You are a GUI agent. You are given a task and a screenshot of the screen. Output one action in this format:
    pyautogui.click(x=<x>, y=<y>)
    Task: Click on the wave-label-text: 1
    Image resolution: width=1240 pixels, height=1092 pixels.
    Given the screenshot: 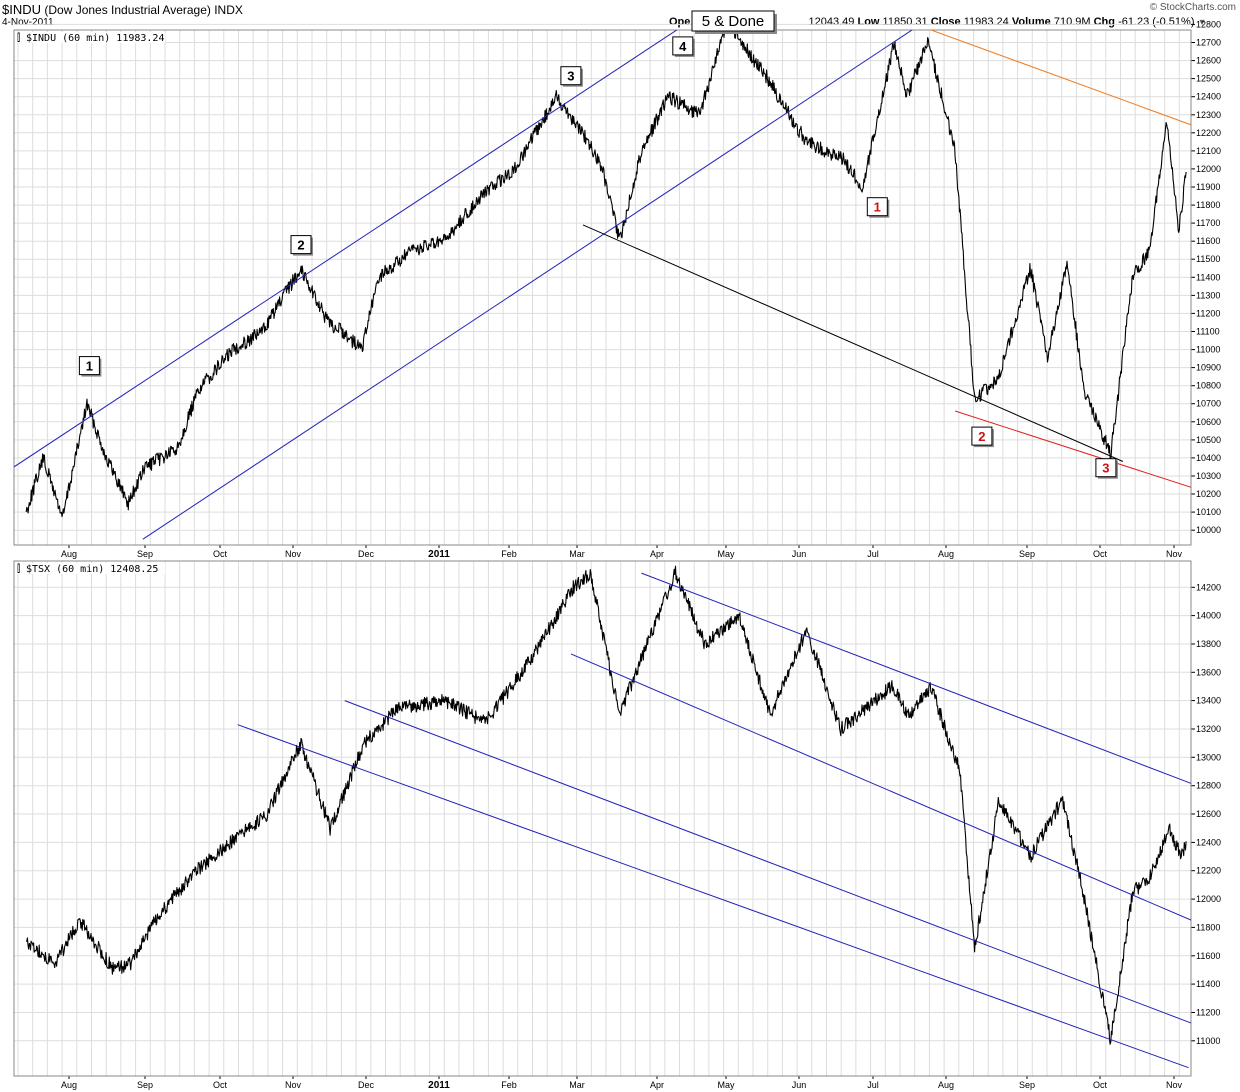 What is the action you would take?
    pyautogui.click(x=877, y=207)
    